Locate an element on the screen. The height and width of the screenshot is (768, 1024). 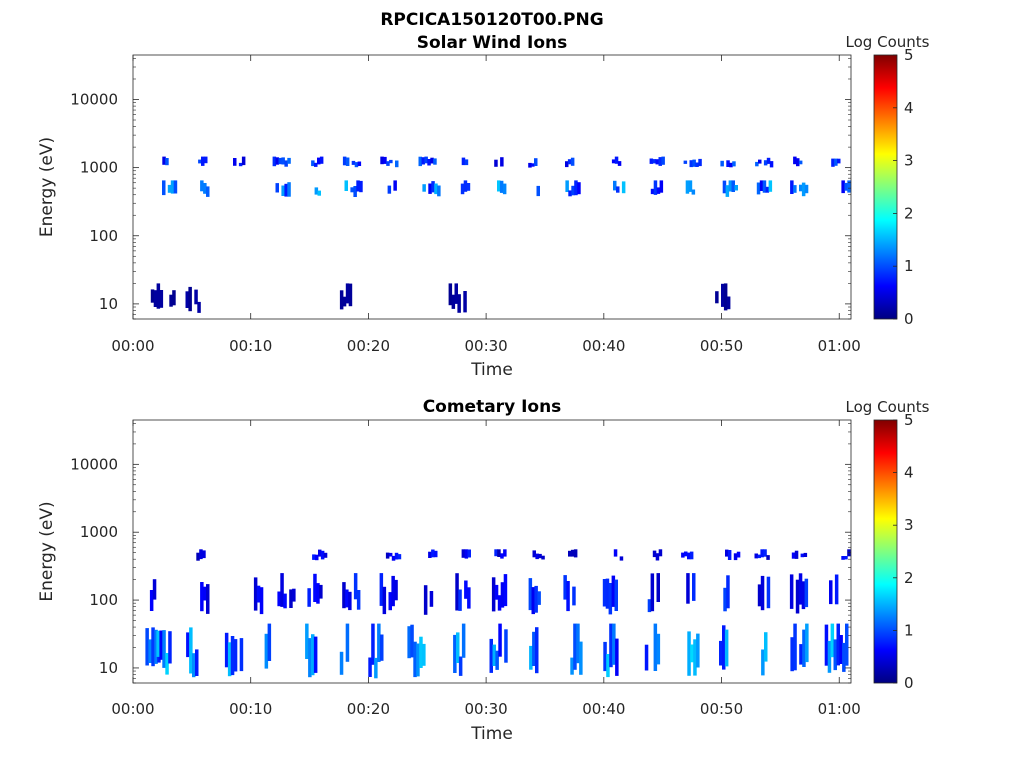
colorbar-tick-label: 2 is located at coordinates (909, 578).